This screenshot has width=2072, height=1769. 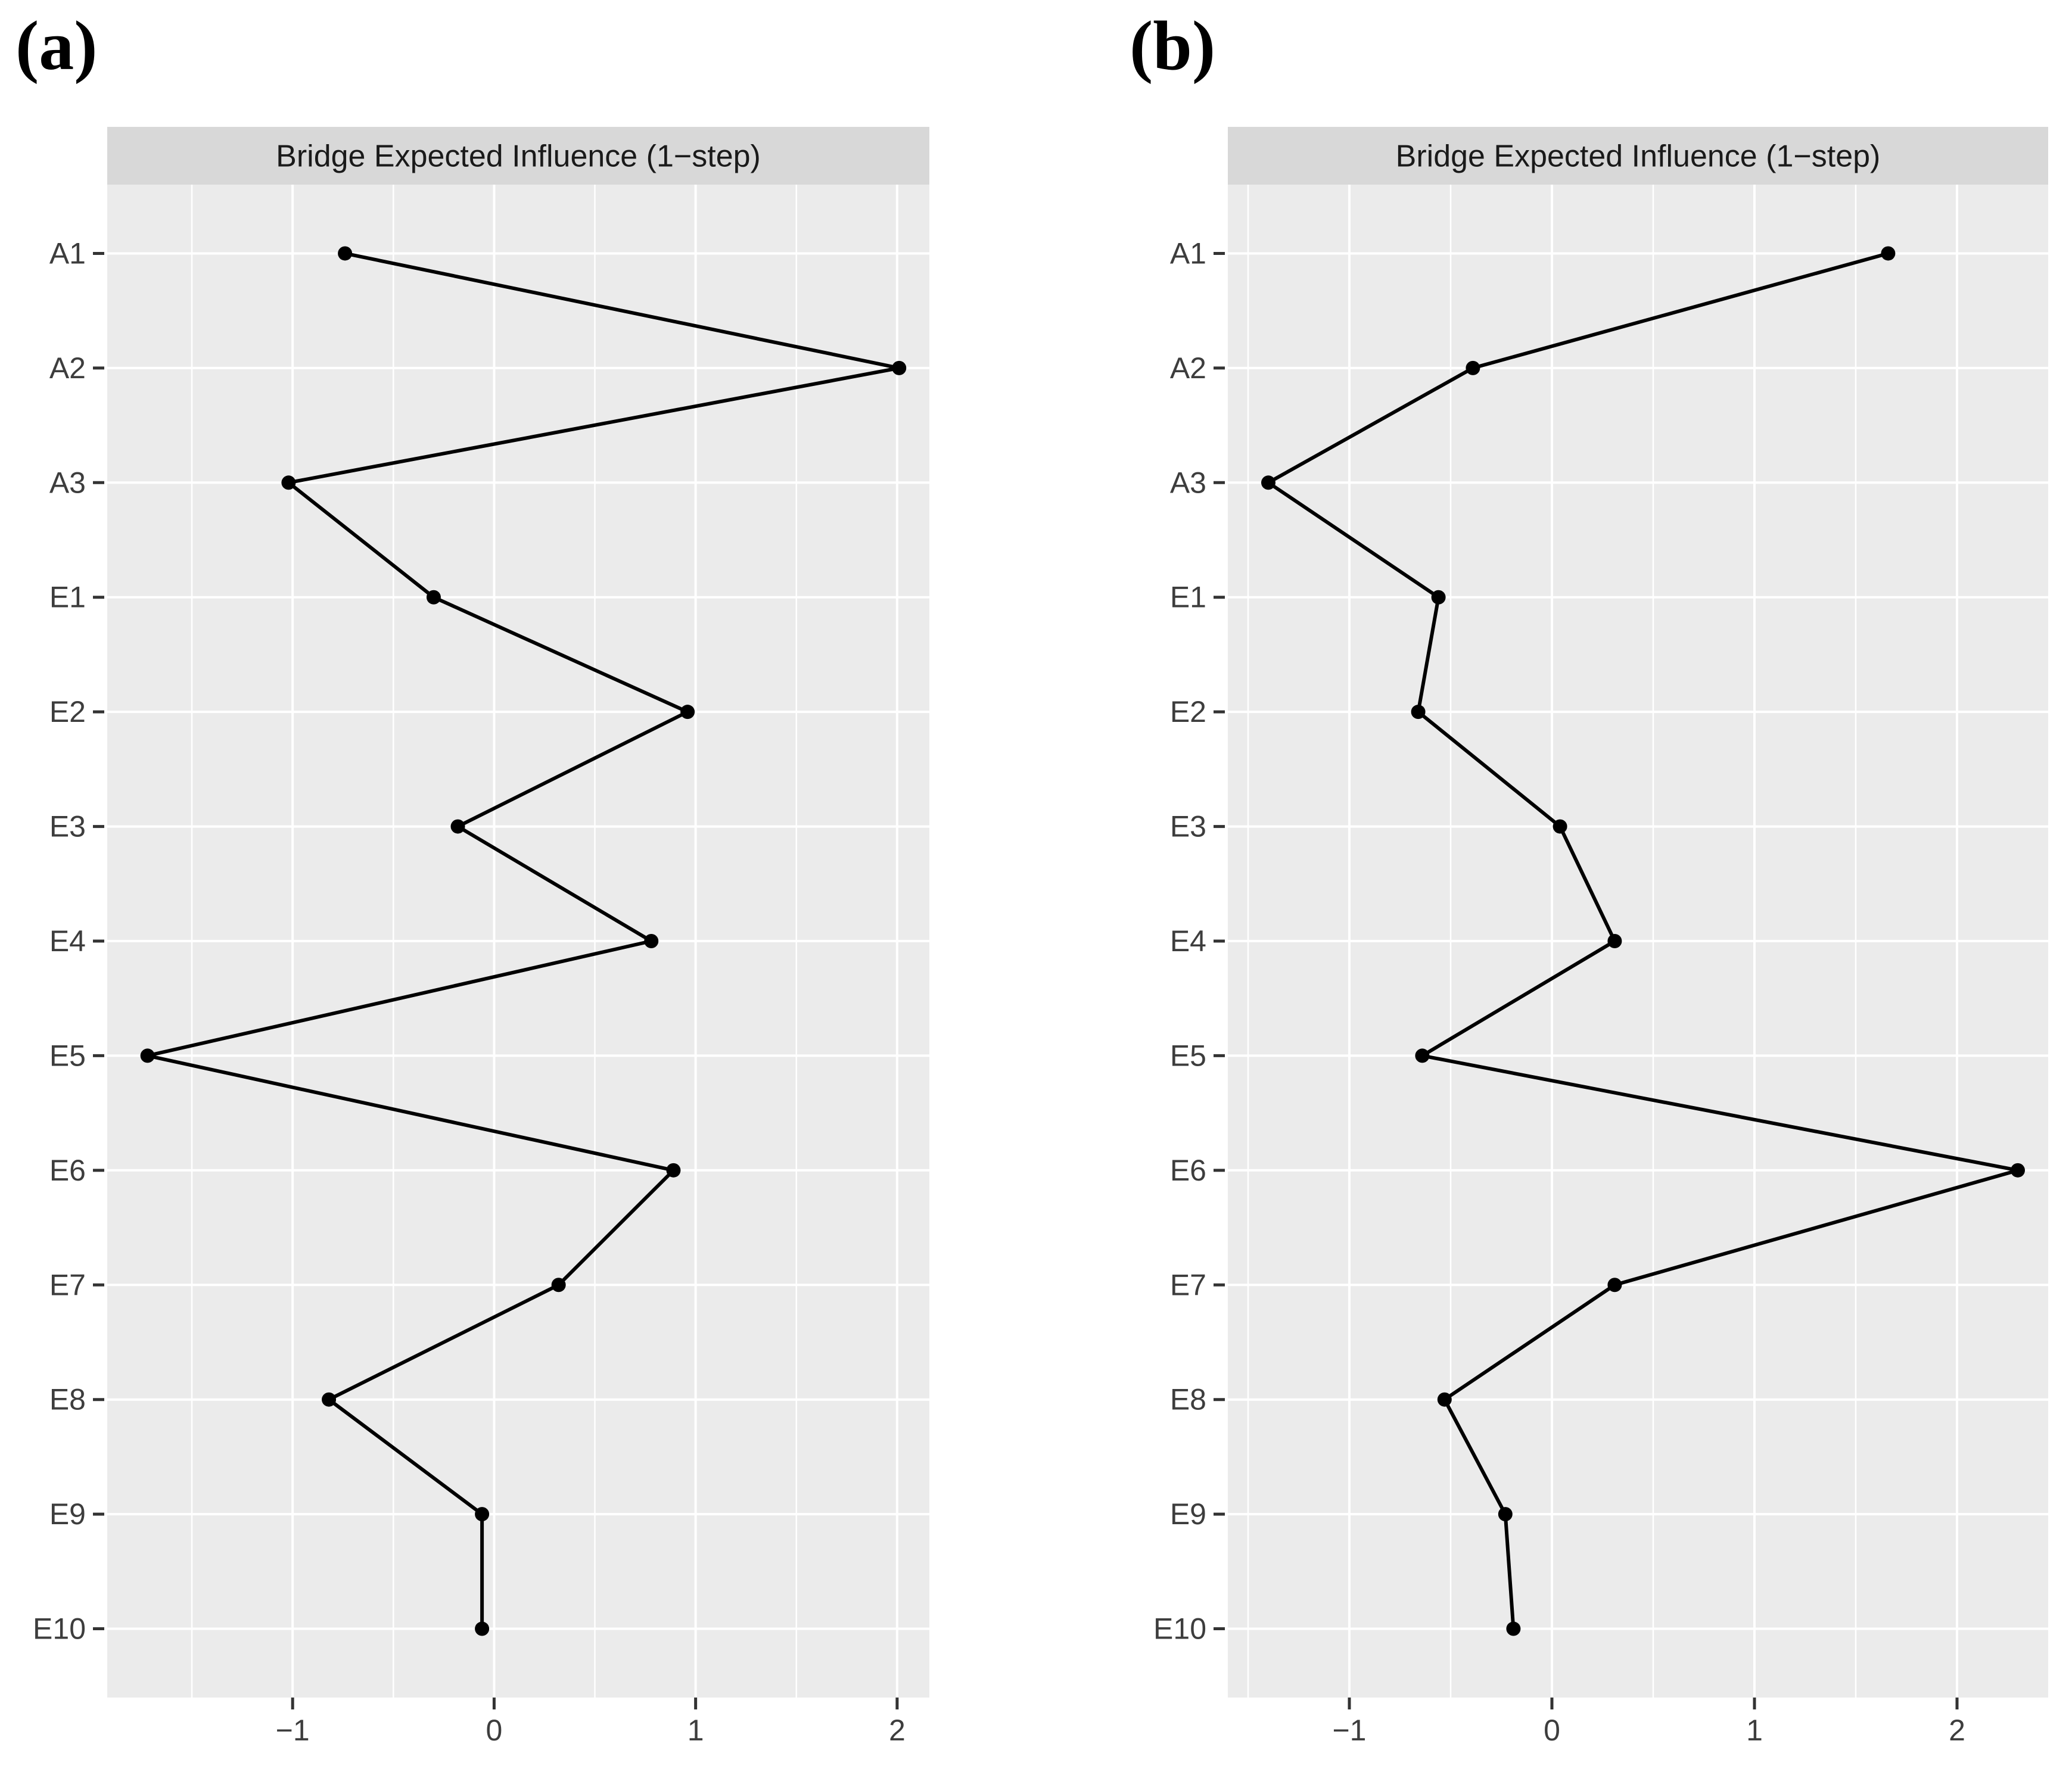 What do you see at coordinates (1173, 46) in the screenshot?
I see `panel-label-b: (b)` at bounding box center [1173, 46].